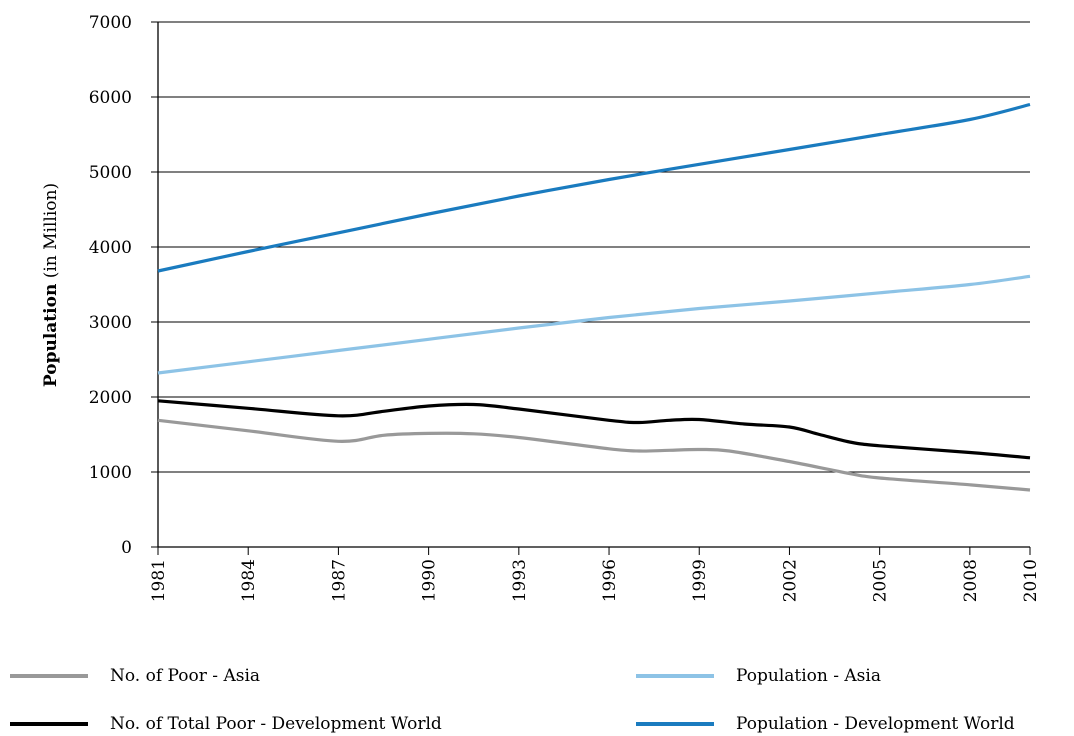 This screenshot has width=1074, height=736. I want to click on x-tick-label-2008: 2008, so click(971, 580).